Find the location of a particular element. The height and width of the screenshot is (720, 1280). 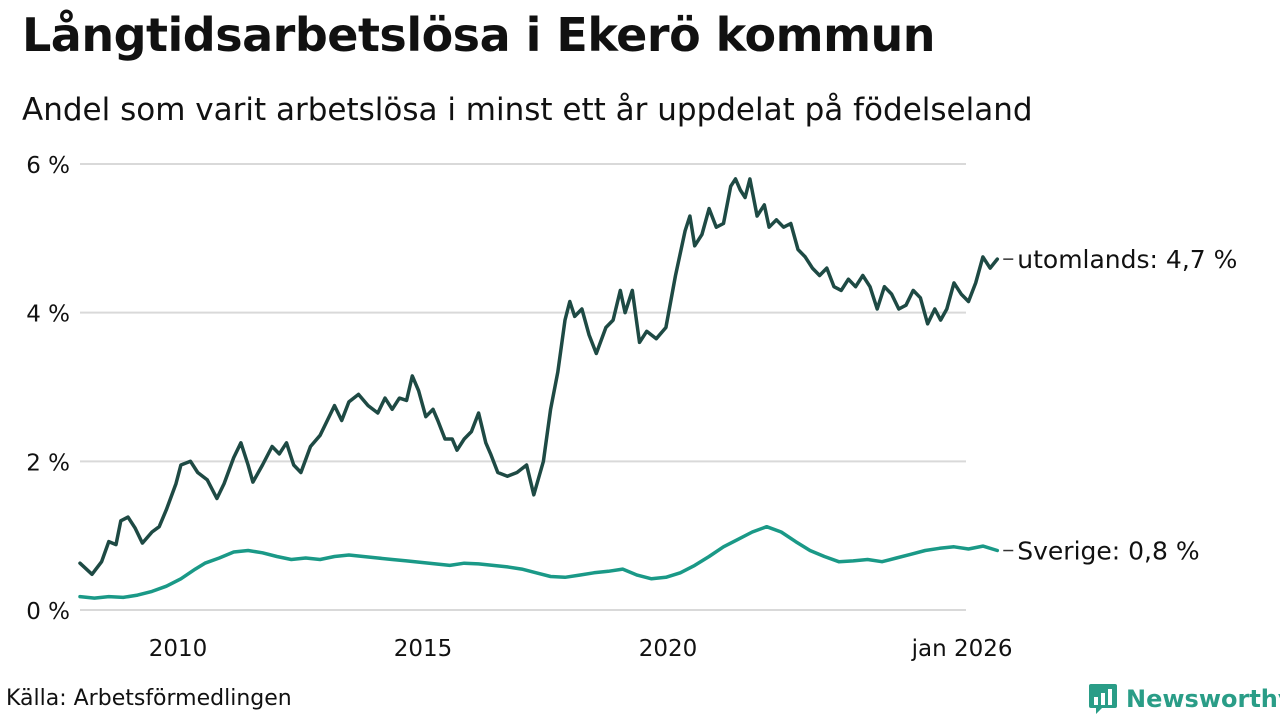

y-tick-label: 0 % is located at coordinates (48, 612).